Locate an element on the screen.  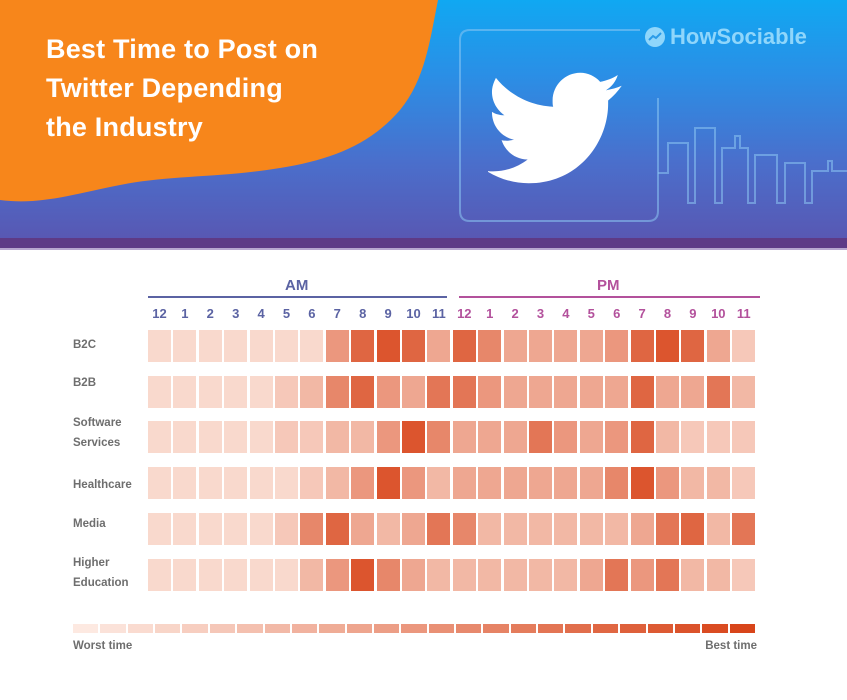
hour-tick-label: 12 is located at coordinates (464, 313).